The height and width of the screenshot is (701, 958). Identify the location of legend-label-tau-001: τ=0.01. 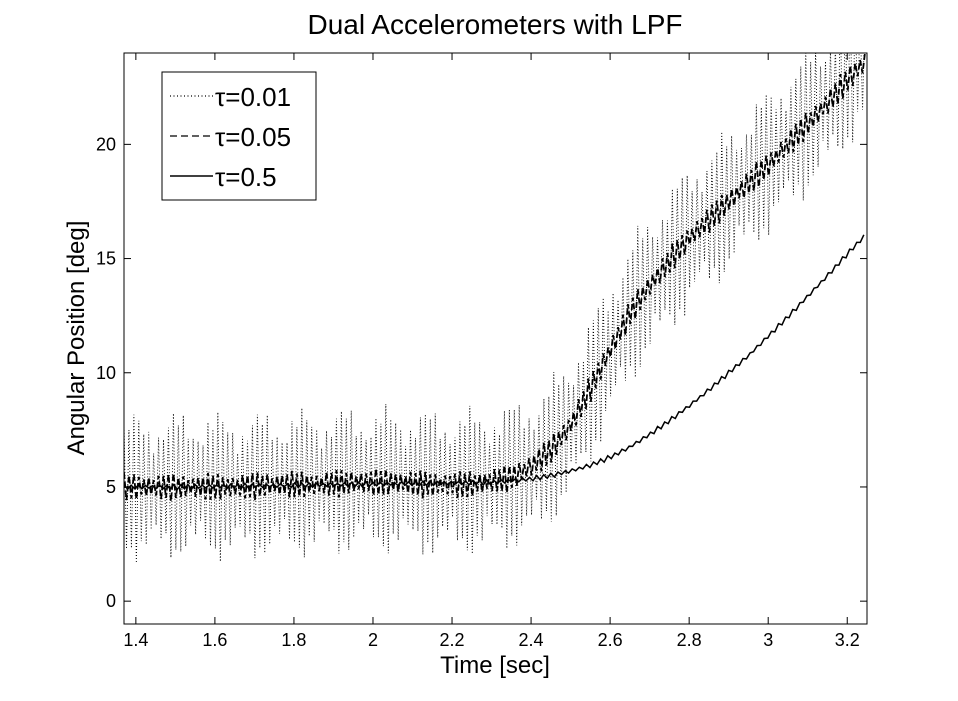
(253, 97).